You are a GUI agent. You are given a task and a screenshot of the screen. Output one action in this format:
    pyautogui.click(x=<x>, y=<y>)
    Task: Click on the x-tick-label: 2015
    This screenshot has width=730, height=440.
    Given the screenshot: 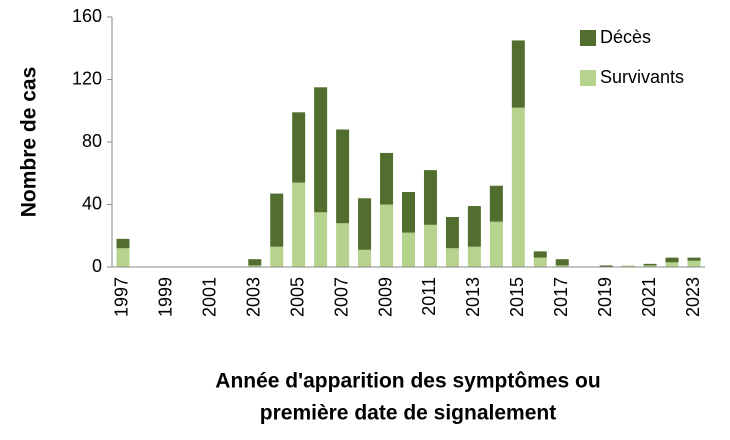 What is the action you would take?
    pyautogui.click(x=517, y=297)
    